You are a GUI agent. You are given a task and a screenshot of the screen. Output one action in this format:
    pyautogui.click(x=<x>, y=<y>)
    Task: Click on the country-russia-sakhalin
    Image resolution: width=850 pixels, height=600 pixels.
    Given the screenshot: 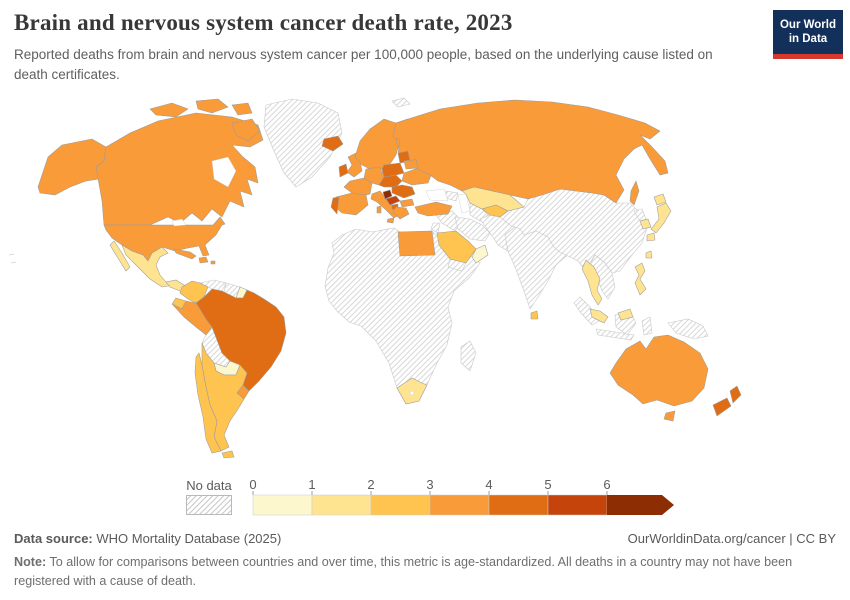 What is the action you would take?
    pyautogui.click(x=634, y=193)
    